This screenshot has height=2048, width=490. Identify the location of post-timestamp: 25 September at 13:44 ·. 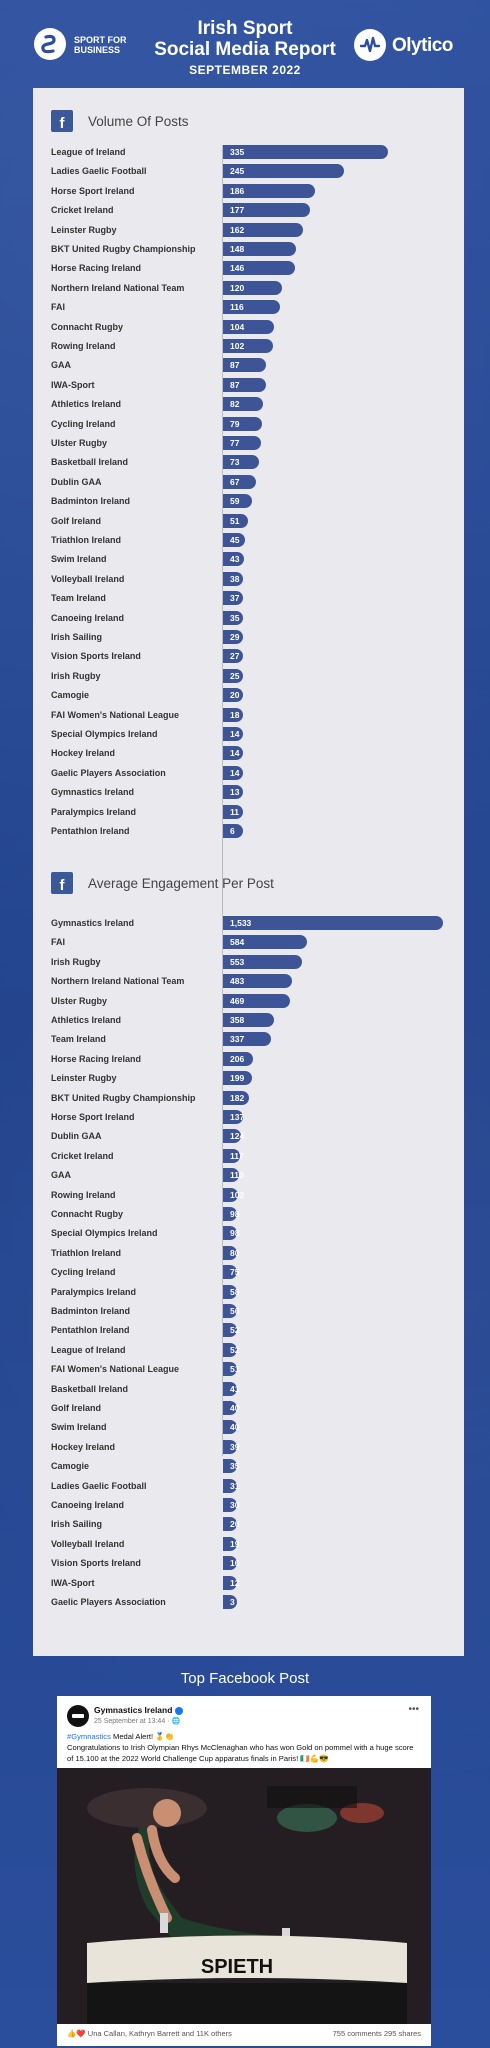
(133, 1721).